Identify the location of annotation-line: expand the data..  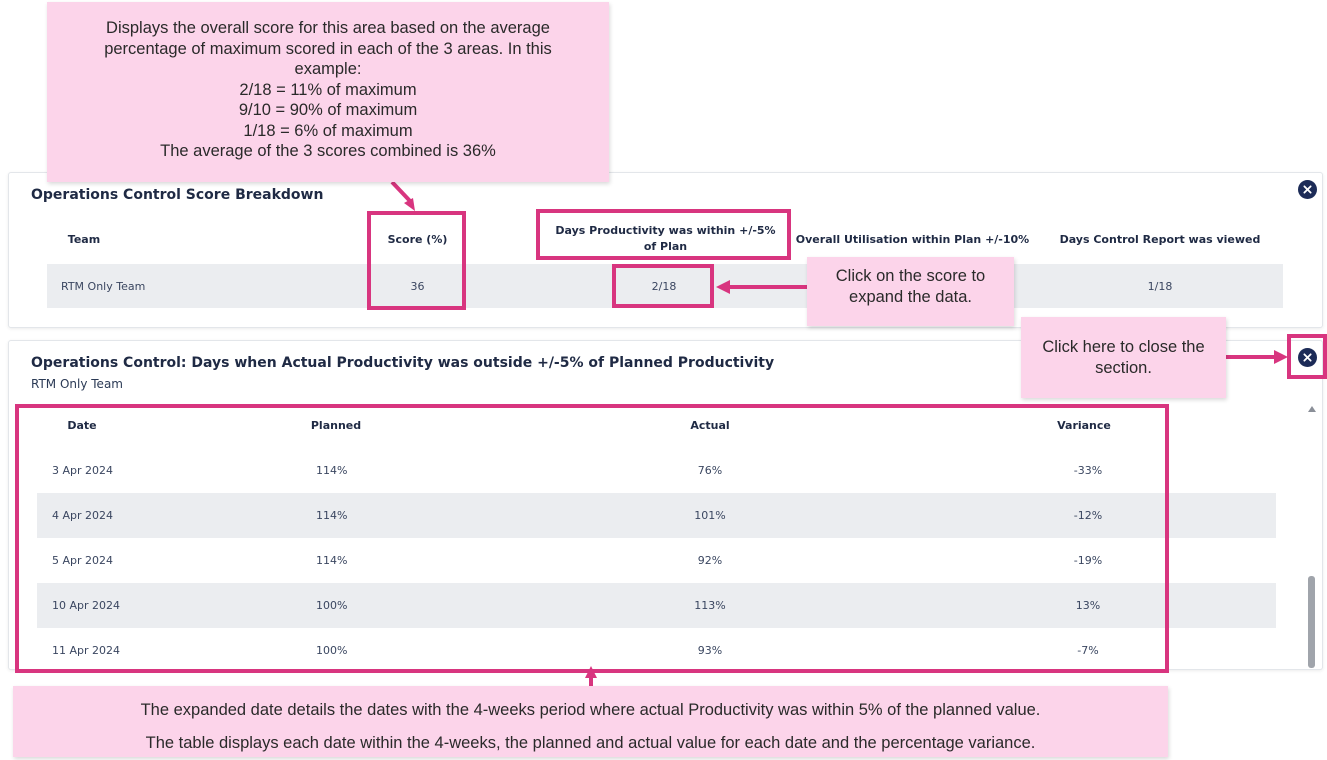
(910, 296).